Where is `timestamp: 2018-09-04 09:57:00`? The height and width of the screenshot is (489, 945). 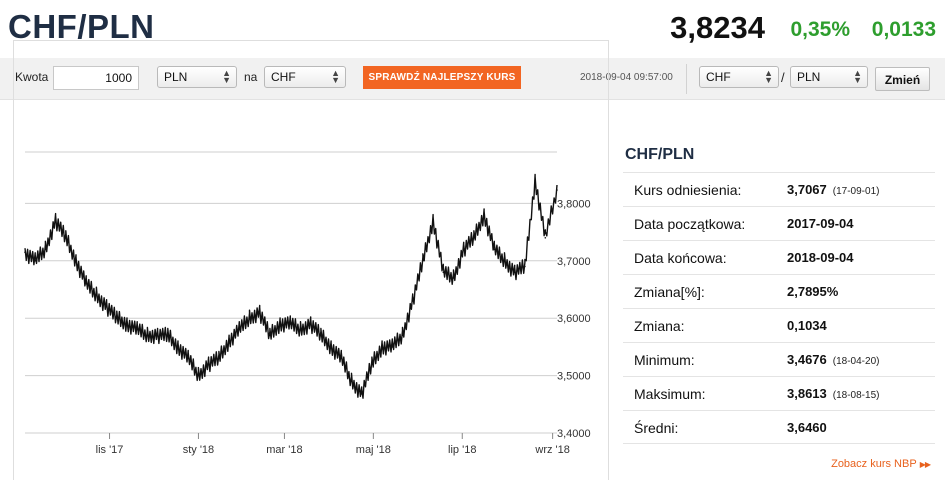 timestamp: 2018-09-04 09:57:00 is located at coordinates (626, 77).